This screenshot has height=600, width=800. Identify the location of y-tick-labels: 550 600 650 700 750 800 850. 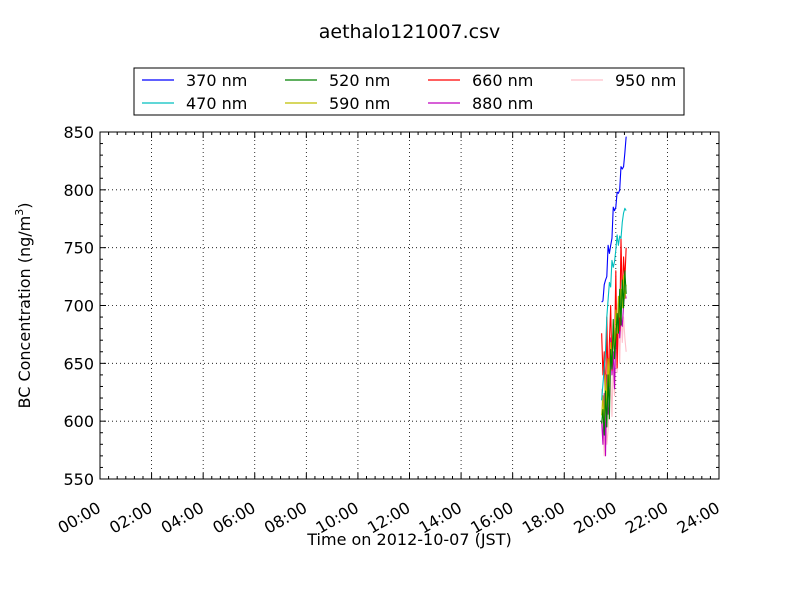
(78, 306).